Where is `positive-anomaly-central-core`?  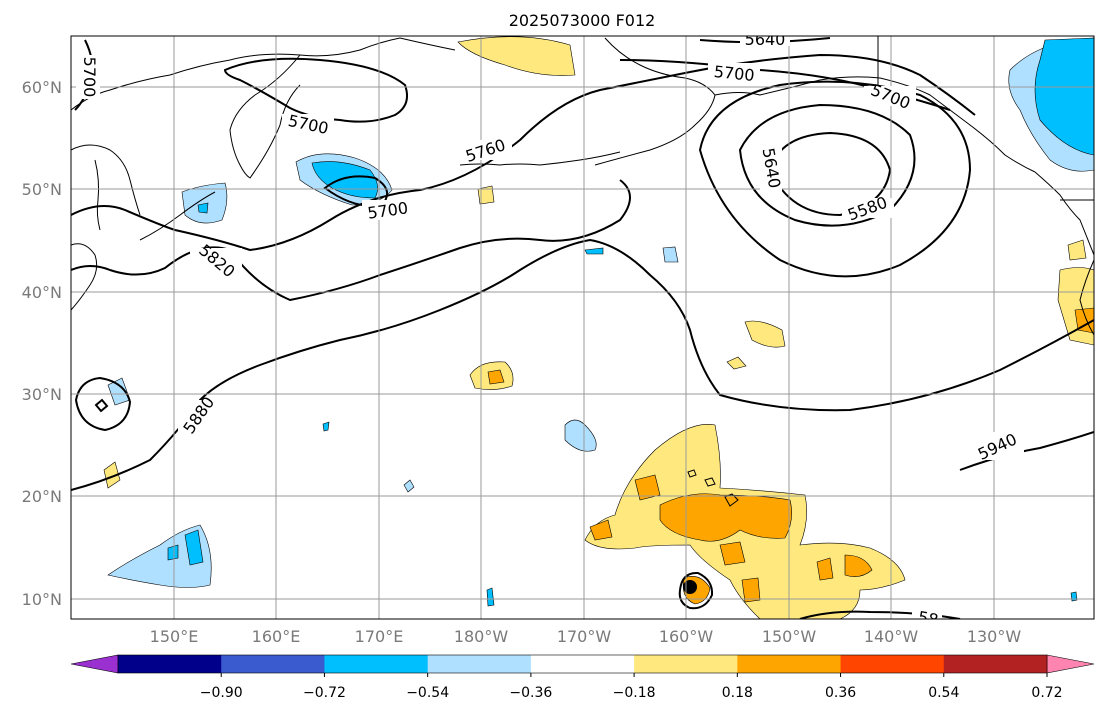
positive-anomaly-central-core is located at coordinates (496, 377).